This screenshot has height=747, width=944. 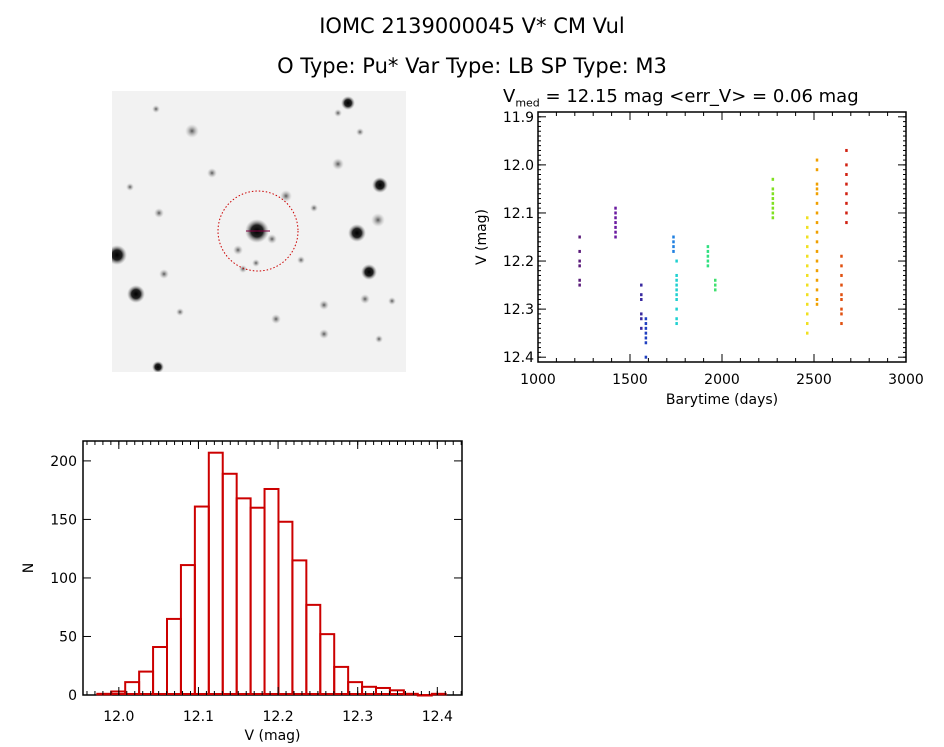 What do you see at coordinates (472, 26) in the screenshot?
I see `chart-title: IOMC 2139000045 V* CM Vul` at bounding box center [472, 26].